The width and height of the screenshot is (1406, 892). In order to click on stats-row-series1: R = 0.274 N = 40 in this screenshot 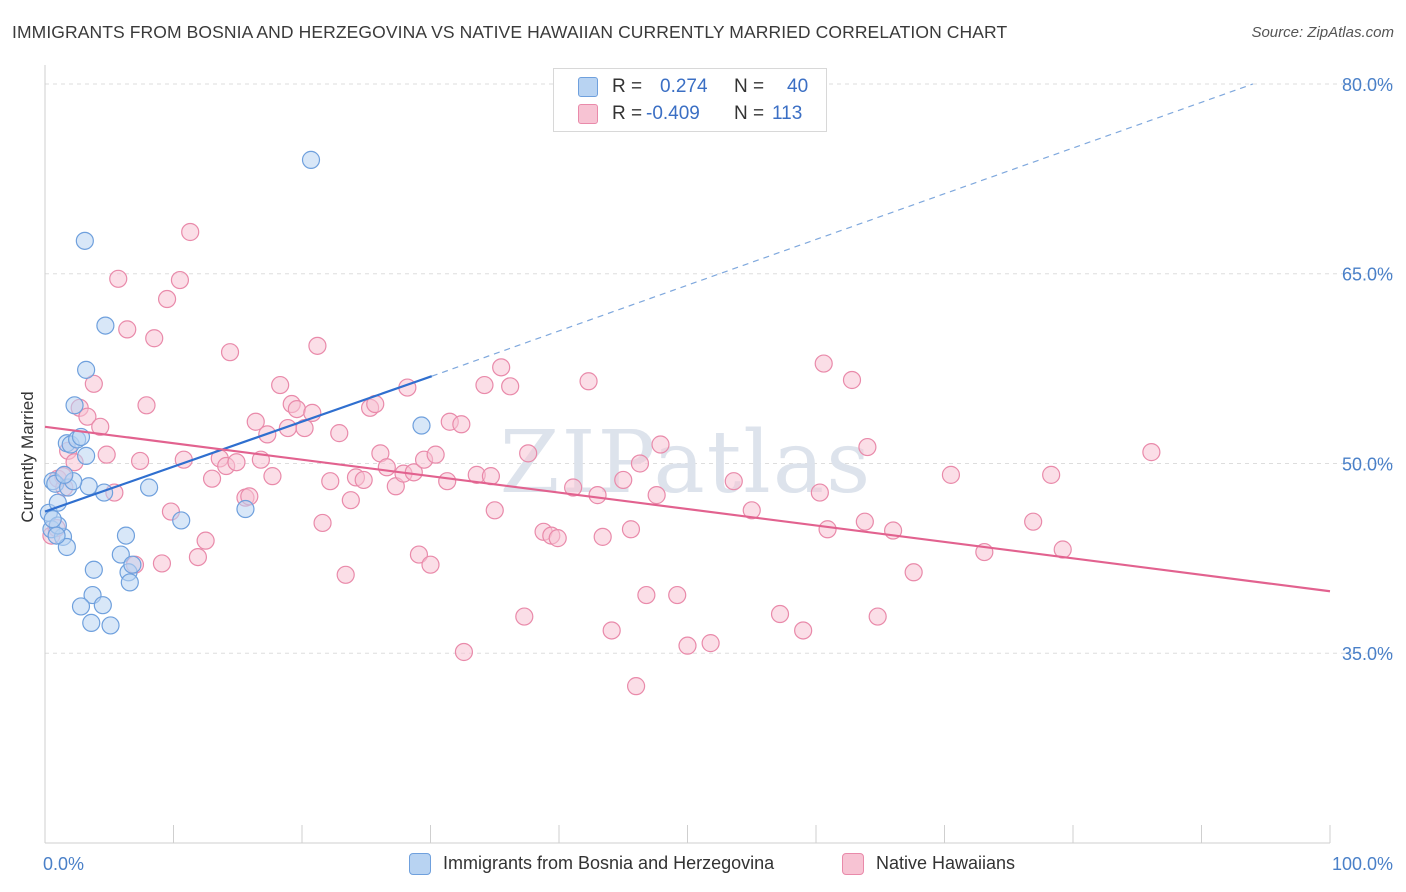, I will do `click(690, 87)`.